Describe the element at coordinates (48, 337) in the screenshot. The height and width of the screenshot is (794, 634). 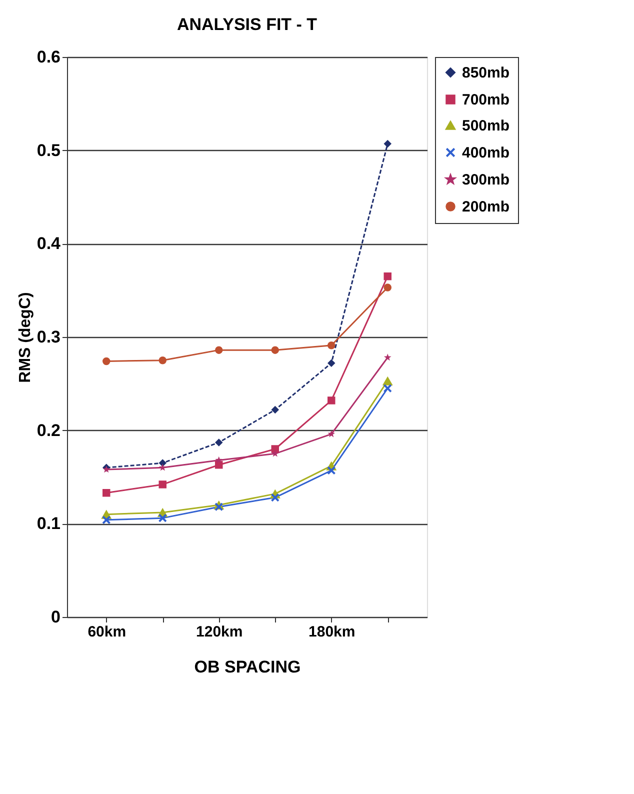
I see `y-tick-label: 0.3` at that location.